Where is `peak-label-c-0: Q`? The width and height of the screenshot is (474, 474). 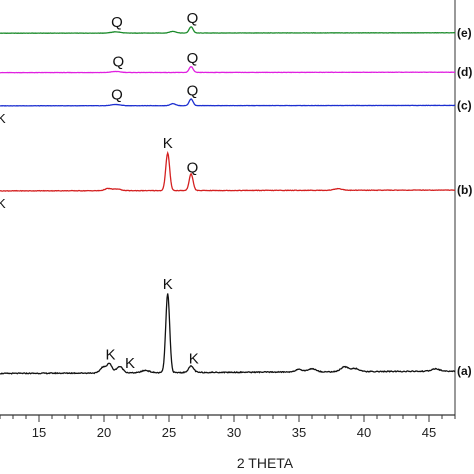
peak-label-c-0: Q is located at coordinates (117, 95).